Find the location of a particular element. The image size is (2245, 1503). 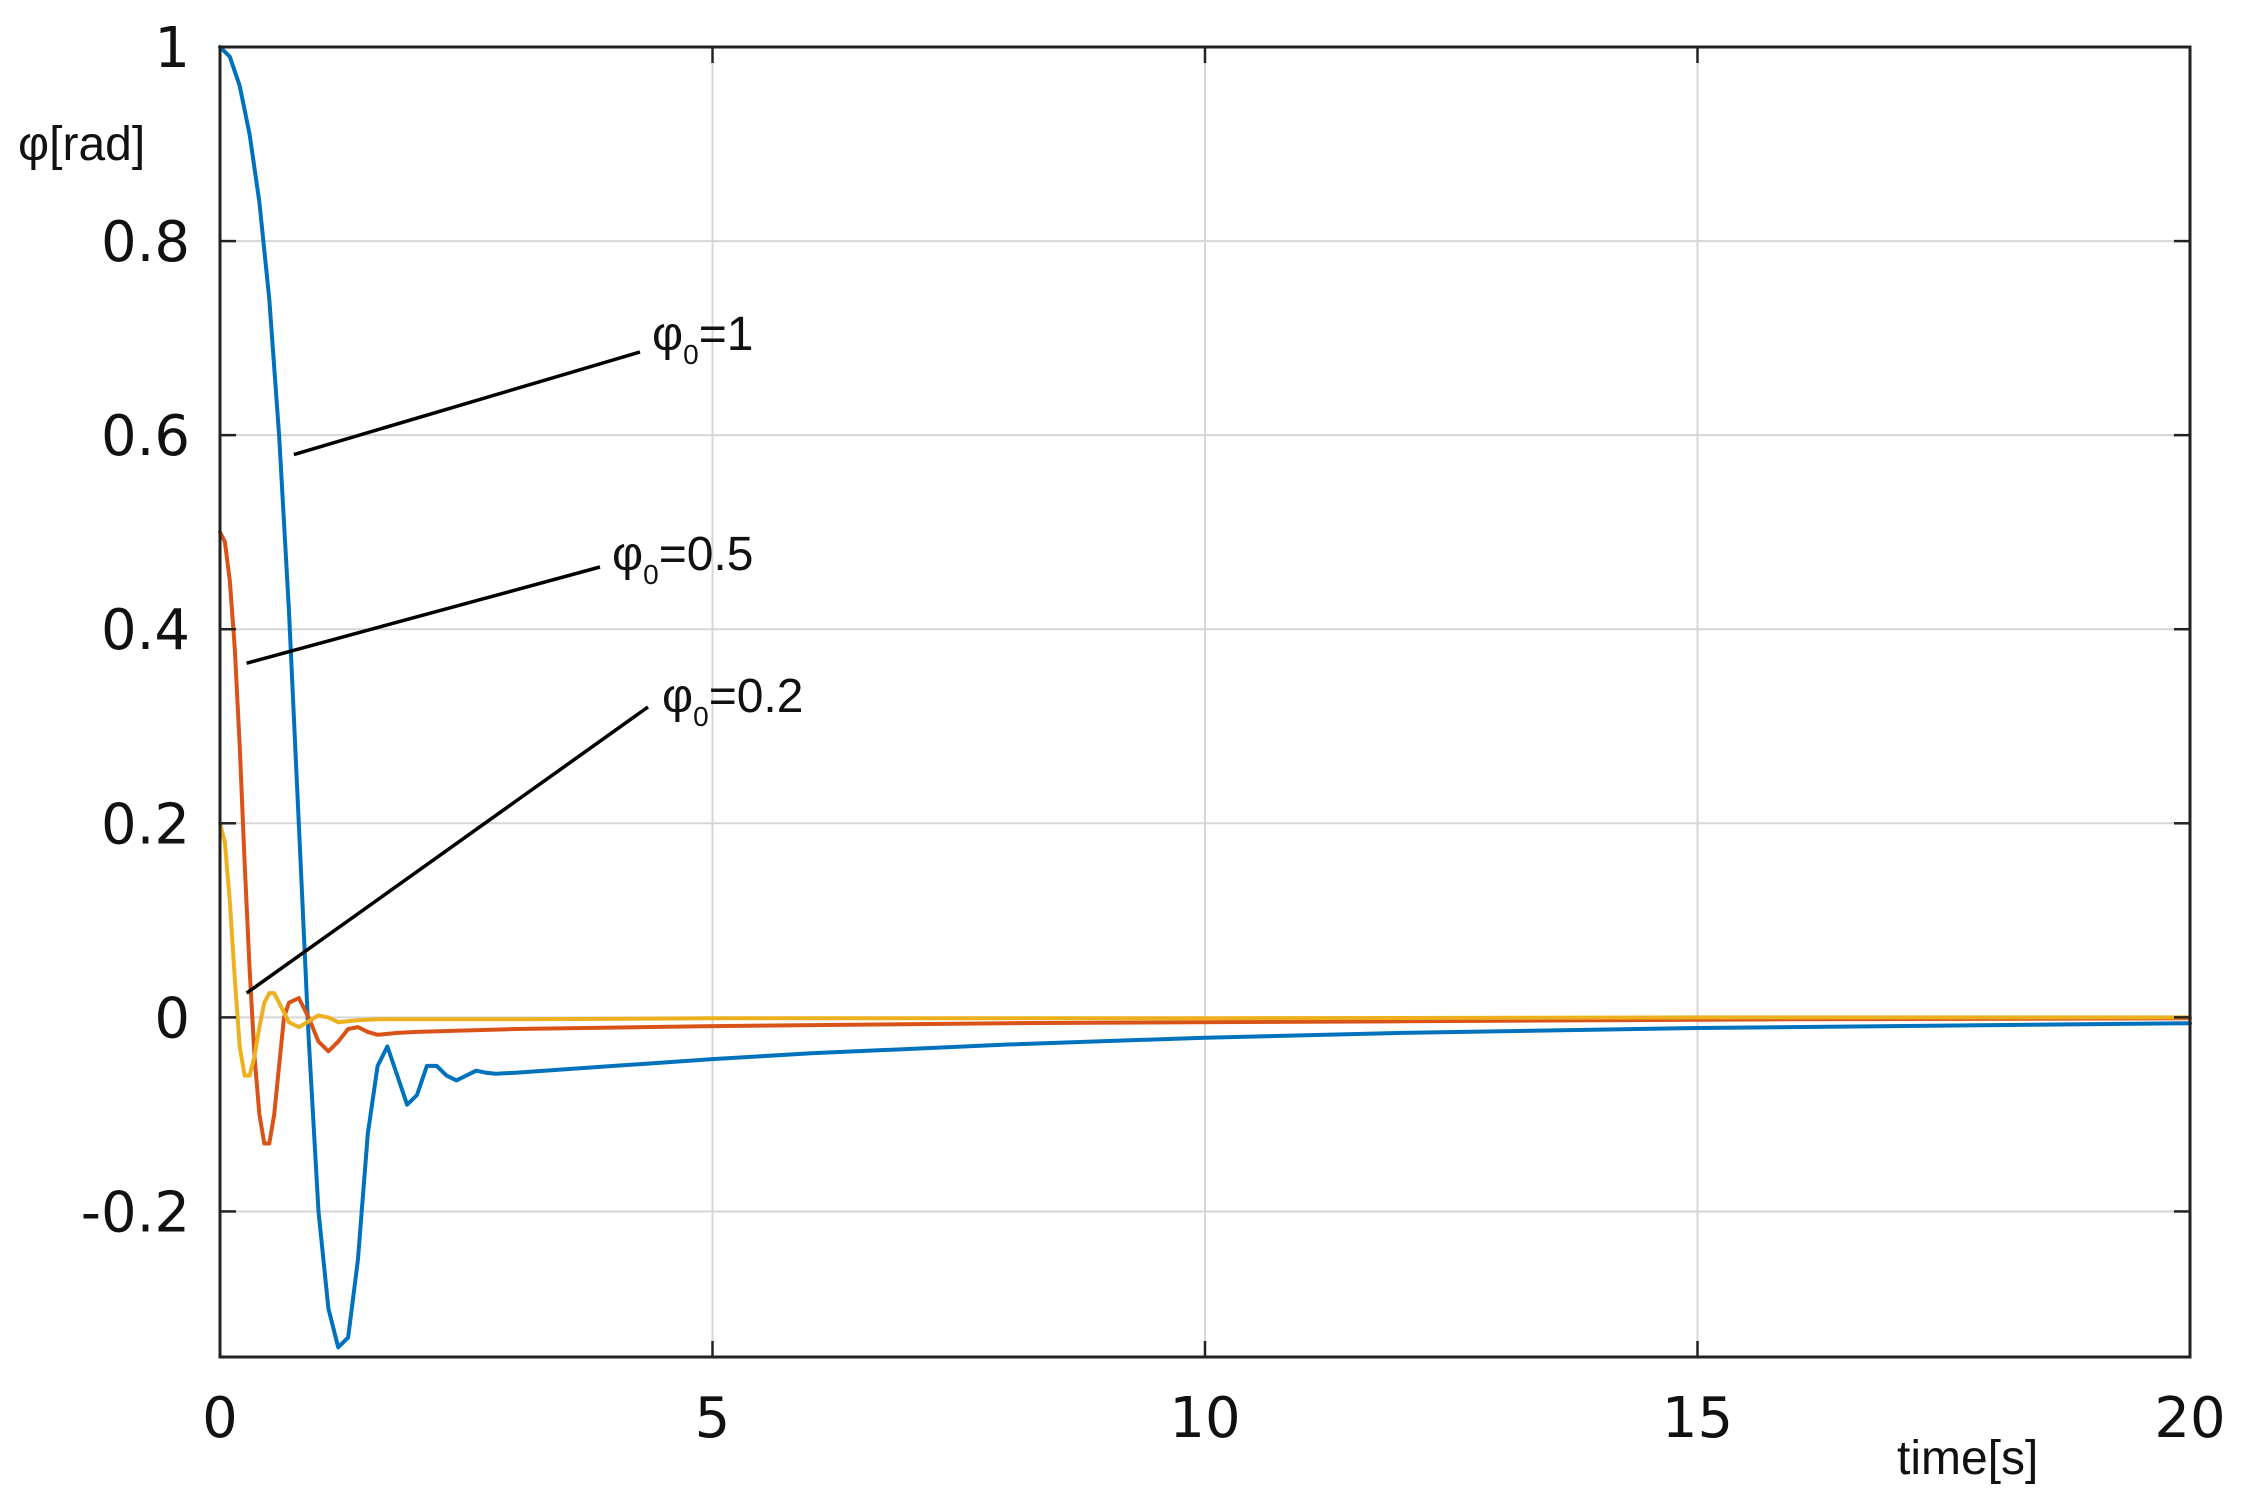

annotation-value: =0.2 is located at coordinates (756, 696).